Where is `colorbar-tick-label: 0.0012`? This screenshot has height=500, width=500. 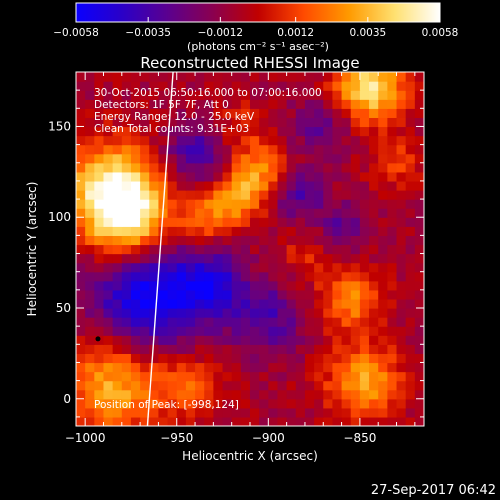
colorbar-tick-label: 0.0012 is located at coordinates (295, 33).